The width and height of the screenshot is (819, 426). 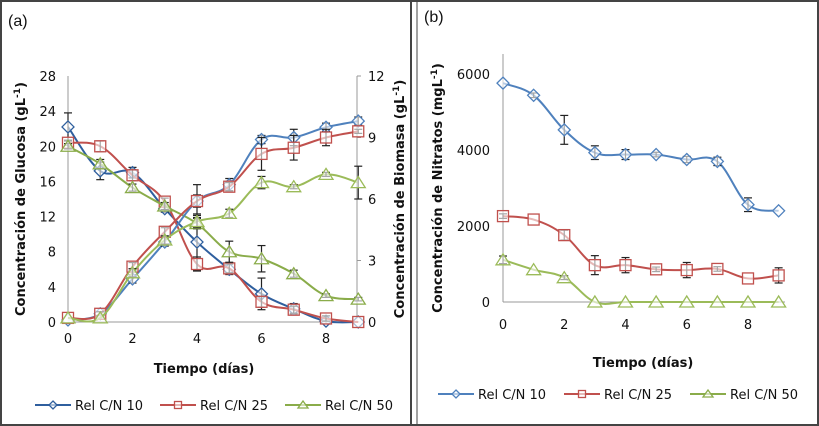 What do you see at coordinates (47, 218) in the screenshot?
I see `y-tick-label: 12` at bounding box center [47, 218].